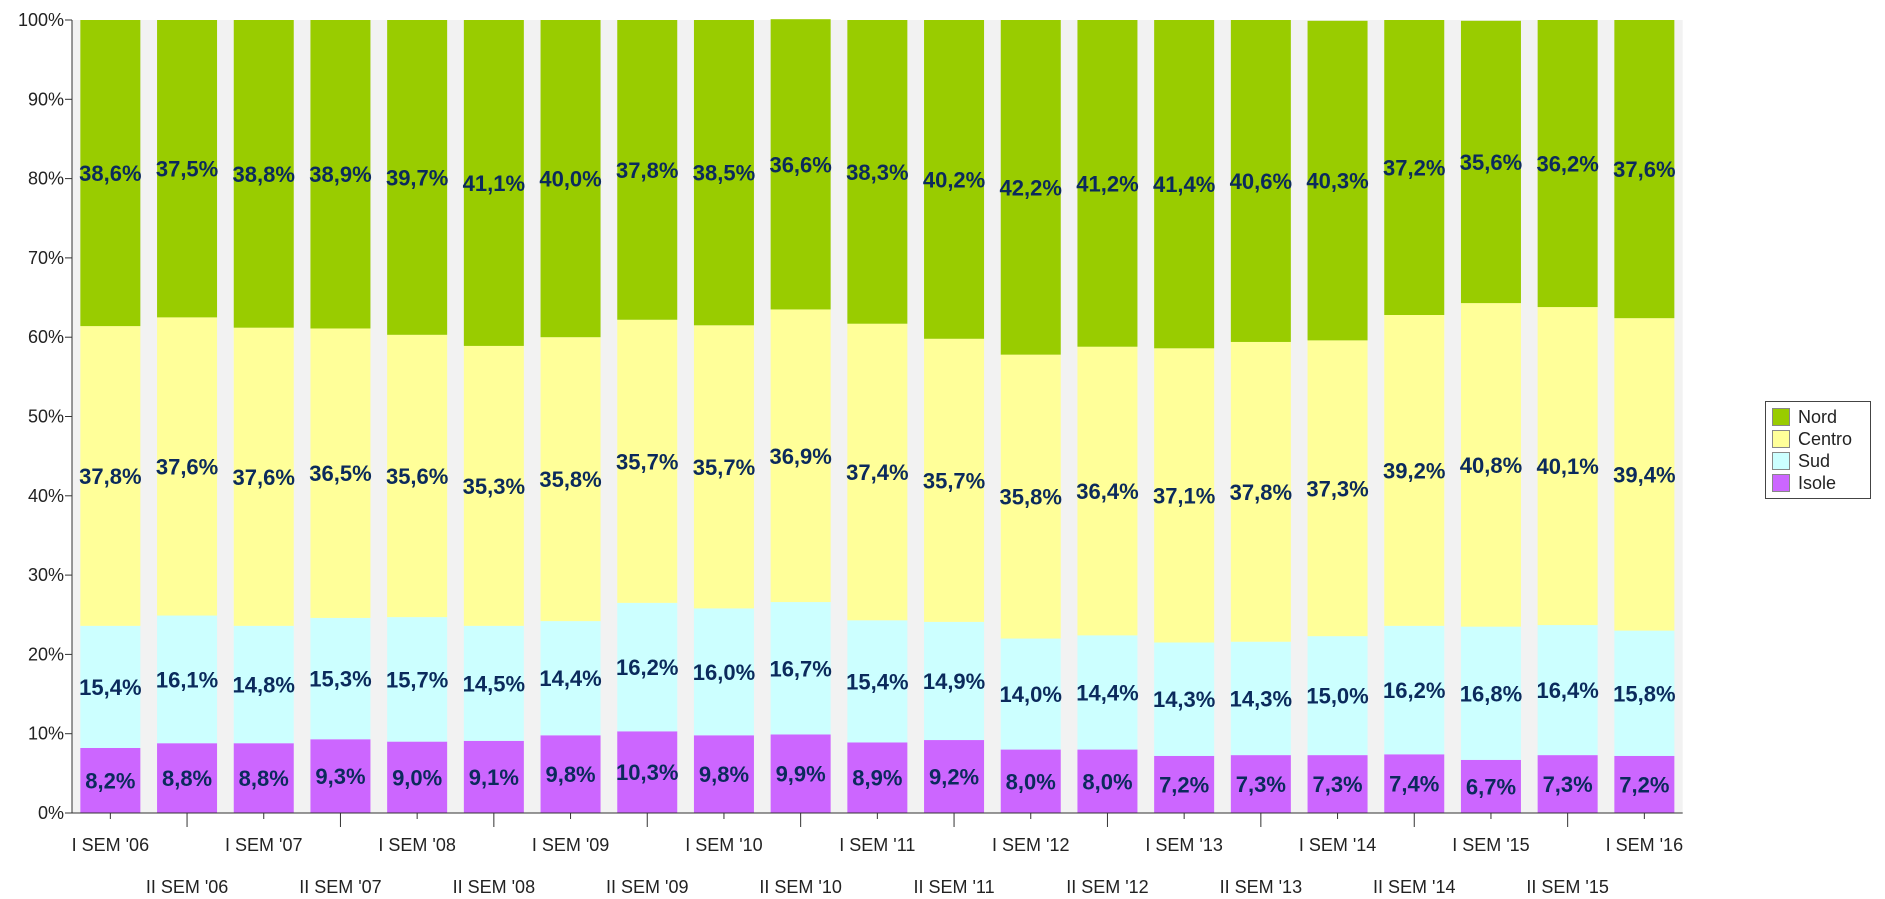 The image size is (1885, 899). What do you see at coordinates (877, 472) in the screenshot?
I see `data-label-centro-10: 37,4%` at bounding box center [877, 472].